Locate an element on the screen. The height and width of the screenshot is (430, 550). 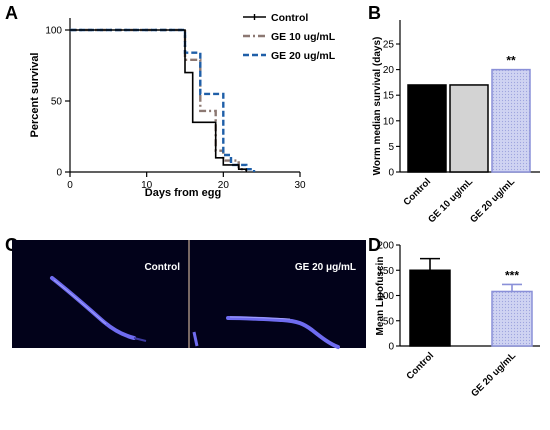
worm-ge20-fragment is located at coordinates (195, 339).